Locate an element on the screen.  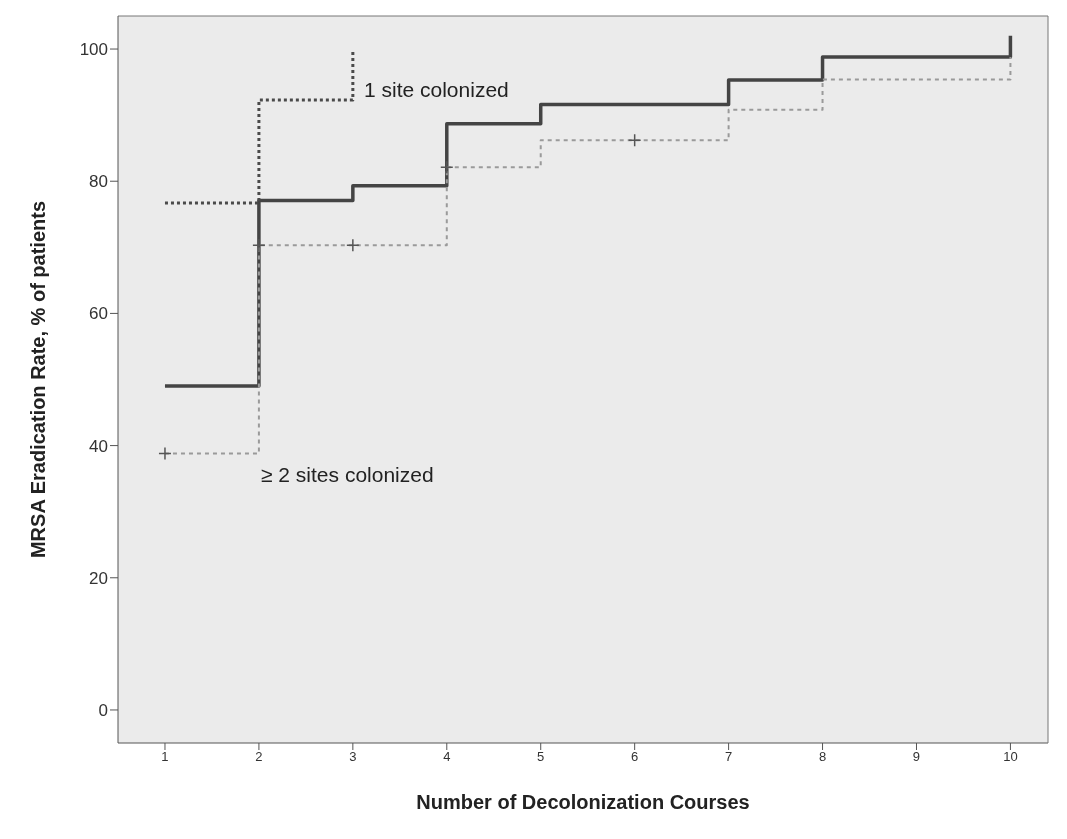
y-axis-title: MRSA Eradication Rate, % of patients is located at coordinates (38, 379).